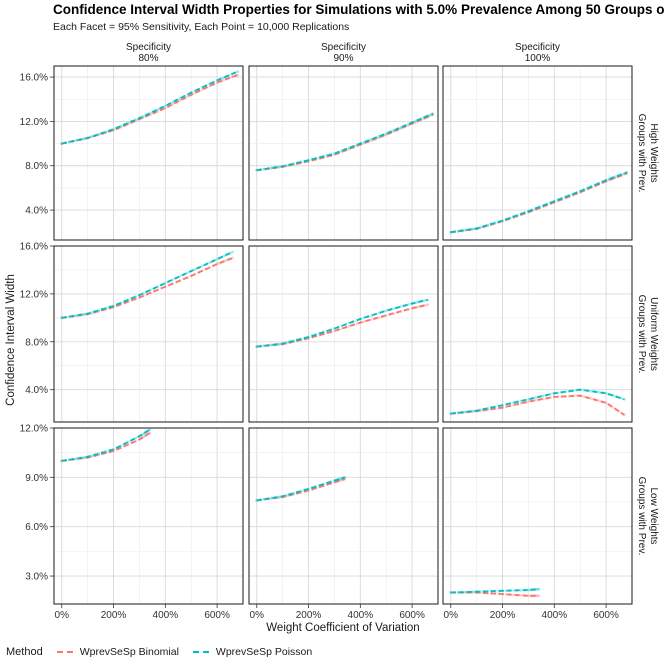  What do you see at coordinates (24, 652) in the screenshot?
I see `legend-title: Method` at bounding box center [24, 652].